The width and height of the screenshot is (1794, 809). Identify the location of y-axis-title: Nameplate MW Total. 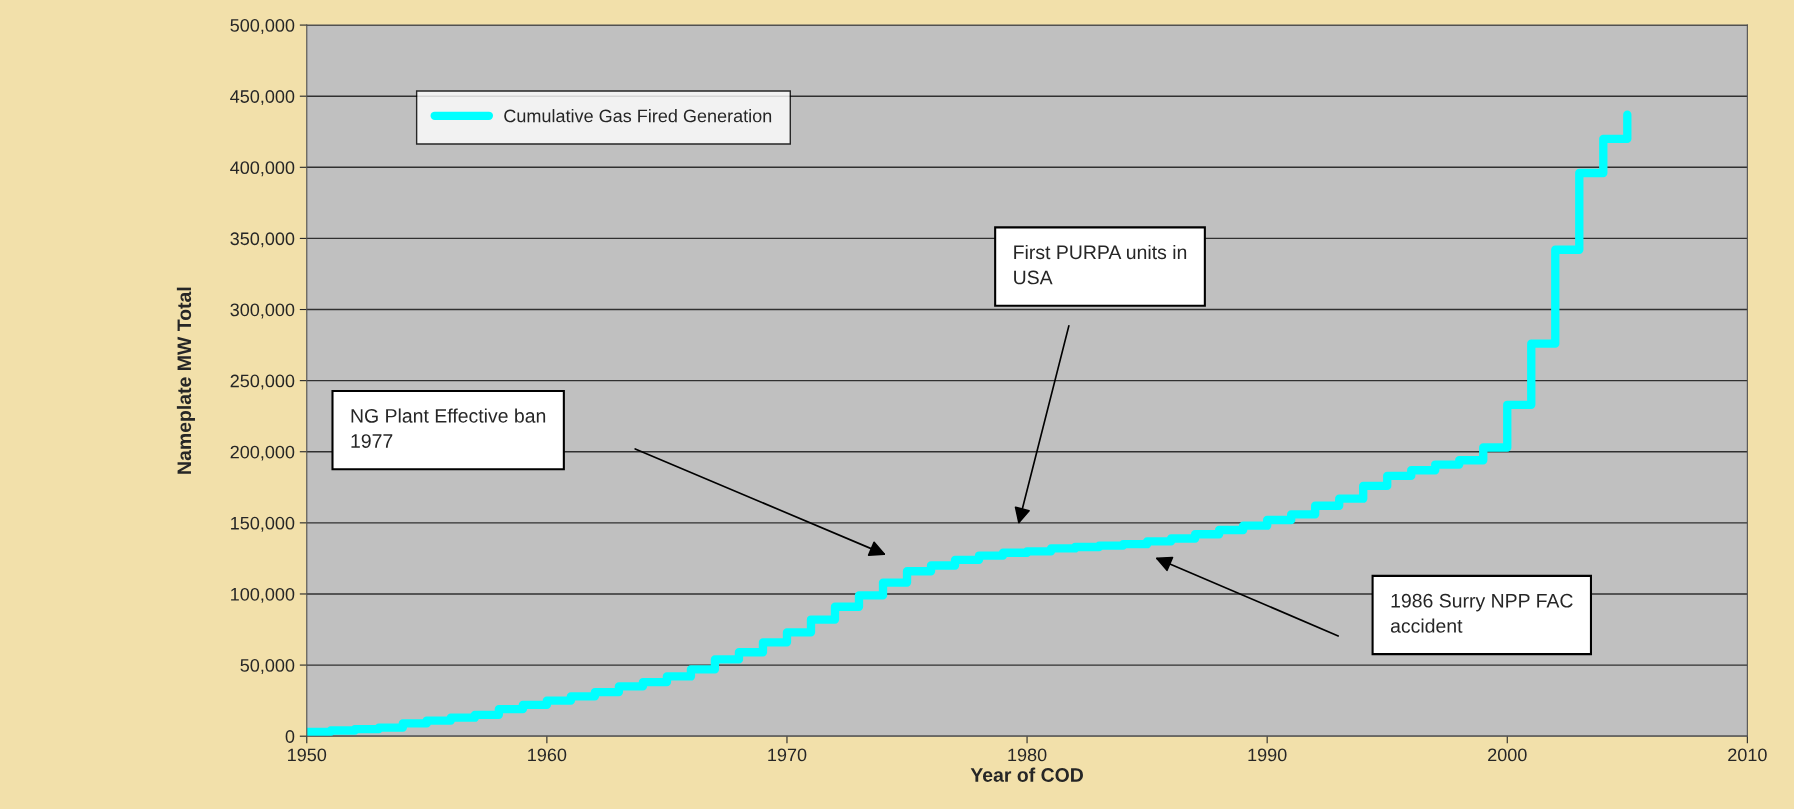
(185, 380).